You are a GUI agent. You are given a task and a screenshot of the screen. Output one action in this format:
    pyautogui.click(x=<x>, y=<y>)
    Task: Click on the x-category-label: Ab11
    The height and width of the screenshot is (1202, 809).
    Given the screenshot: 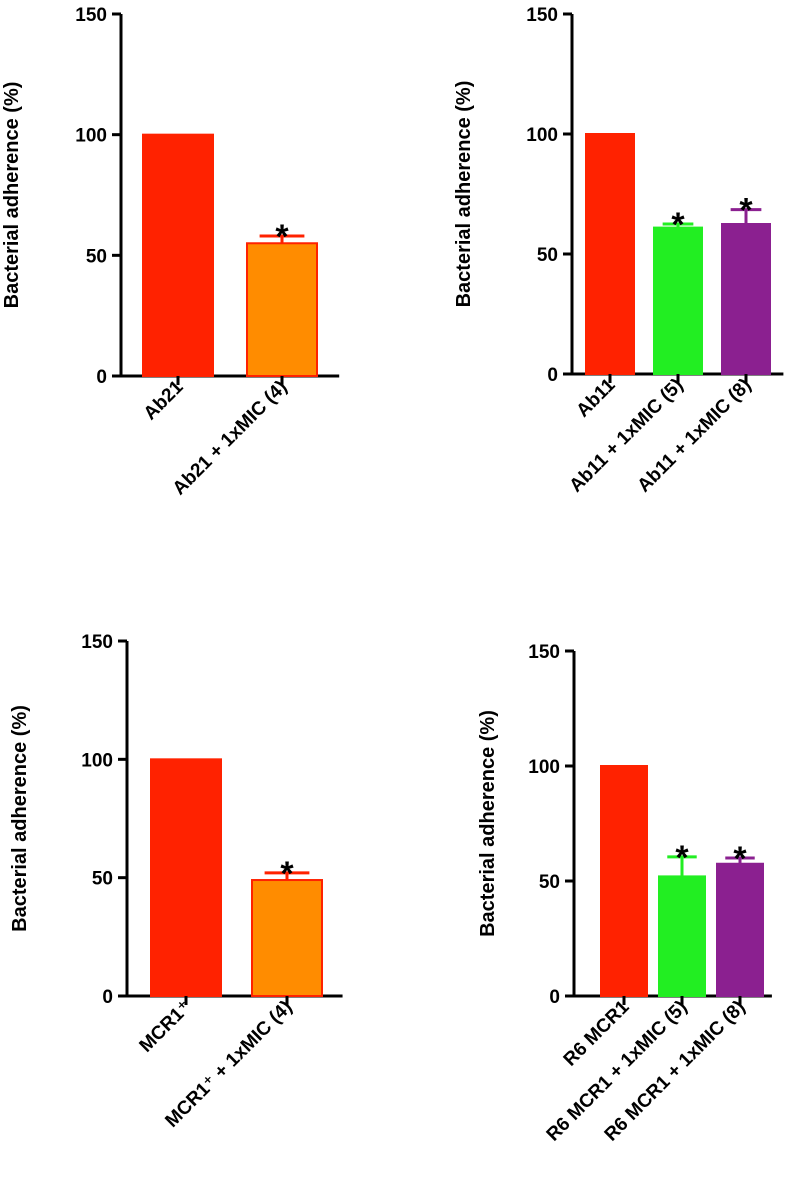 What is the action you would take?
    pyautogui.click(x=596, y=397)
    